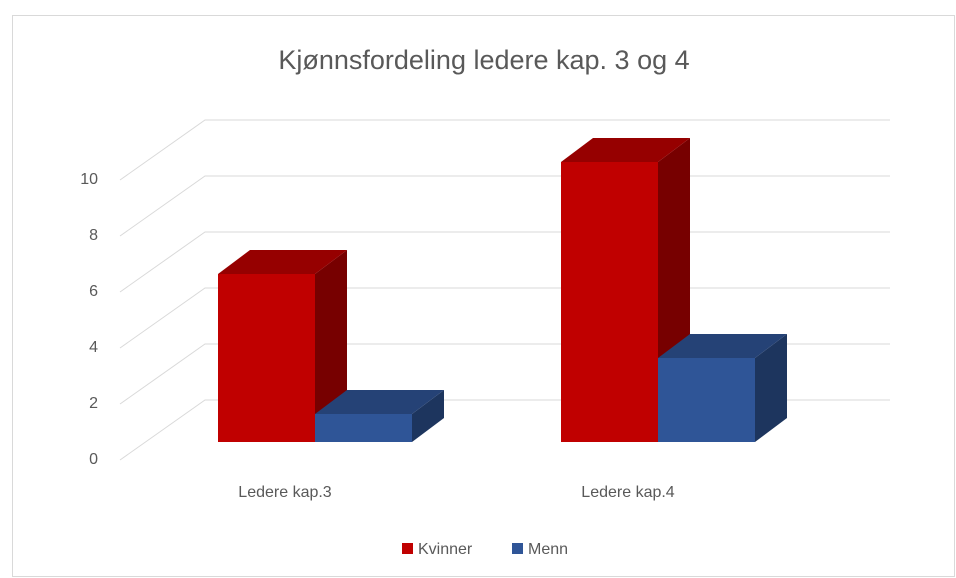  Describe the element at coordinates (445, 549) in the screenshot. I see `legend-label: Kvinner` at that location.